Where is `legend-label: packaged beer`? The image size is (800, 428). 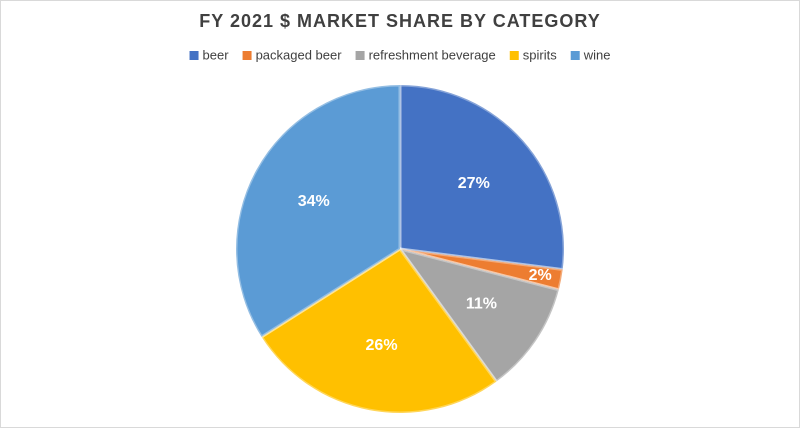 legend-label: packaged beer is located at coordinates (299, 54).